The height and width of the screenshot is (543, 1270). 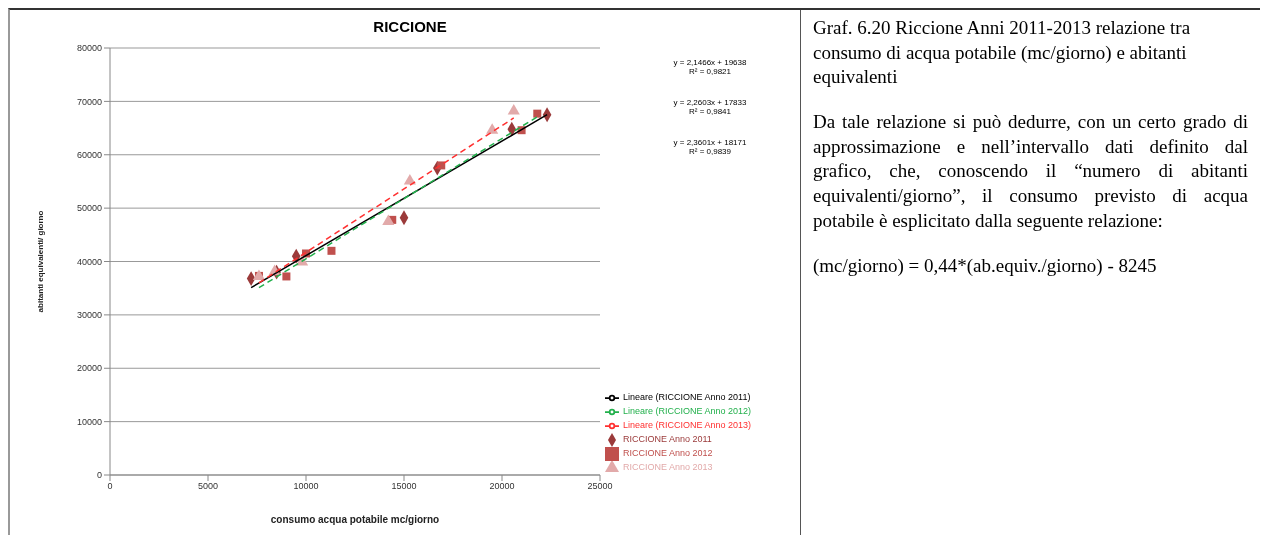 What do you see at coordinates (710, 107) in the screenshot?
I see `text: y = 2,2603x + 17833 R² = 0,9841` at bounding box center [710, 107].